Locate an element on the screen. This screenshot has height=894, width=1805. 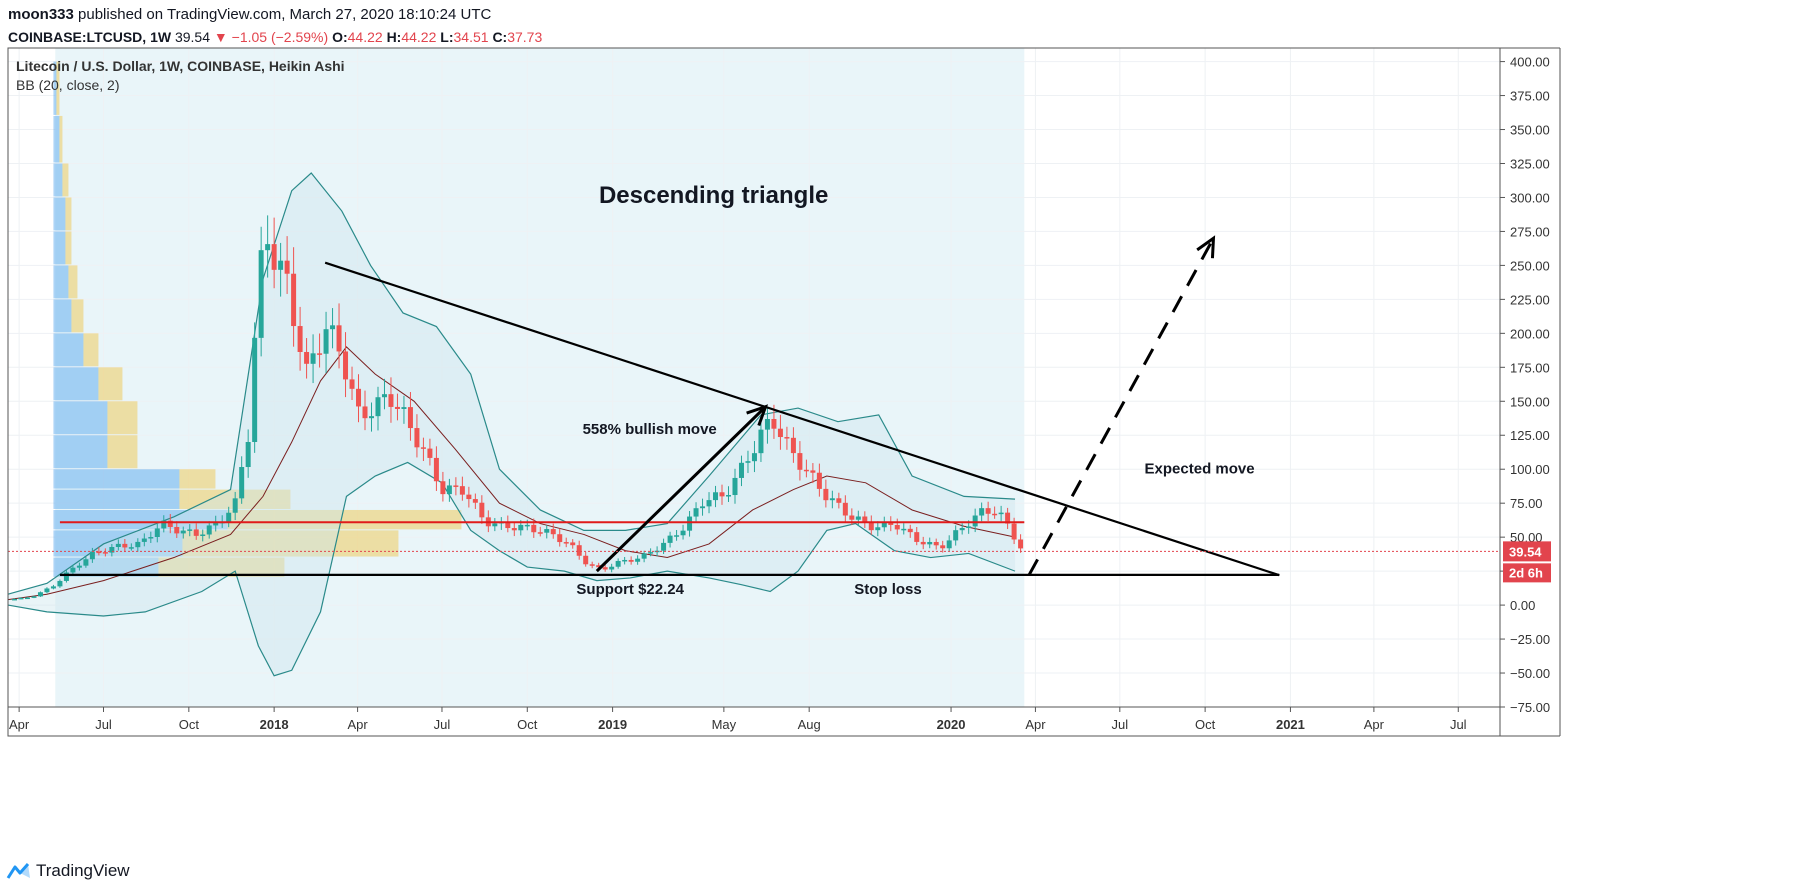
annotation-text: 558% bullish move is located at coordinates (650, 429).